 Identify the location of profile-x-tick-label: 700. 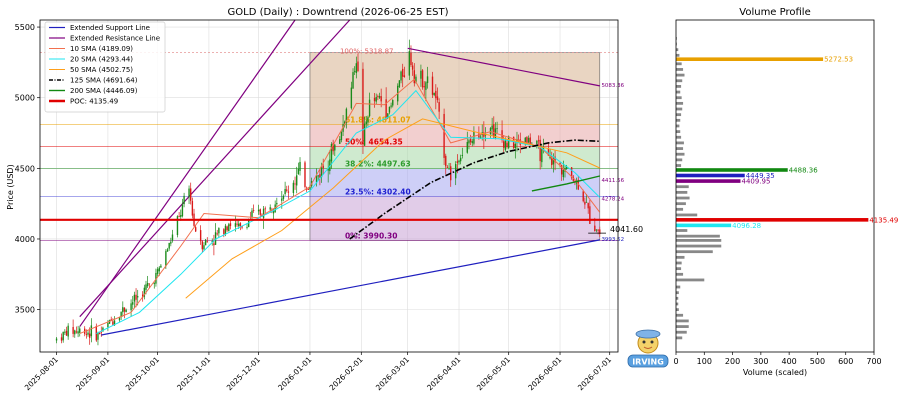
(873, 361).